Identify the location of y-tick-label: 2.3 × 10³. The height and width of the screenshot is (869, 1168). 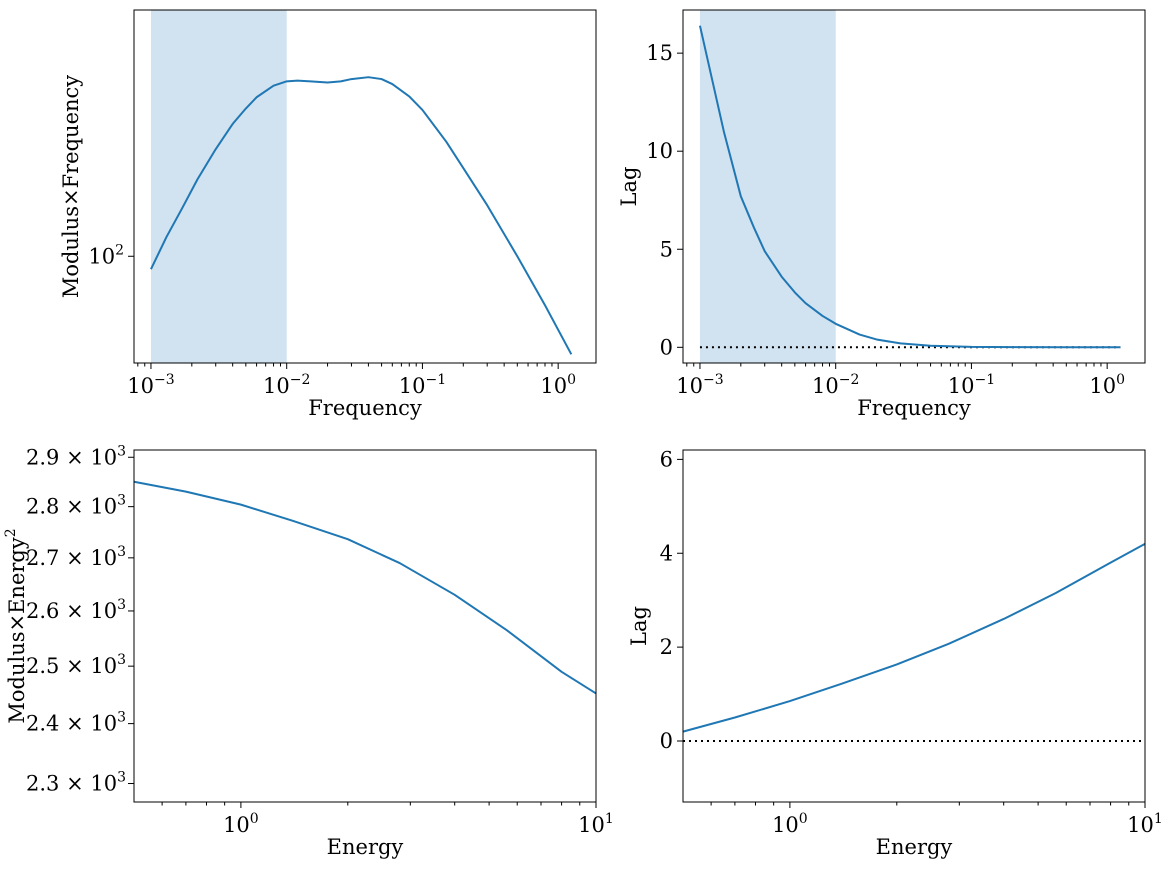
(76, 783).